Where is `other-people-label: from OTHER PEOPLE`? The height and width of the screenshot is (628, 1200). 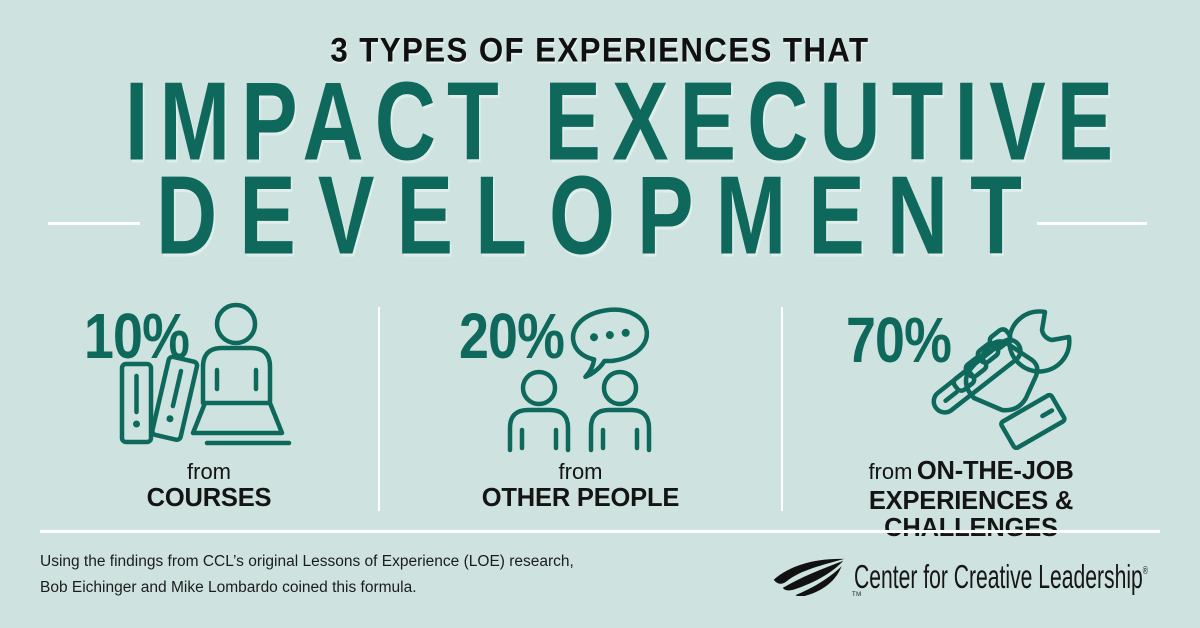
other-people-label: from OTHER PEOPLE is located at coordinates (580, 485).